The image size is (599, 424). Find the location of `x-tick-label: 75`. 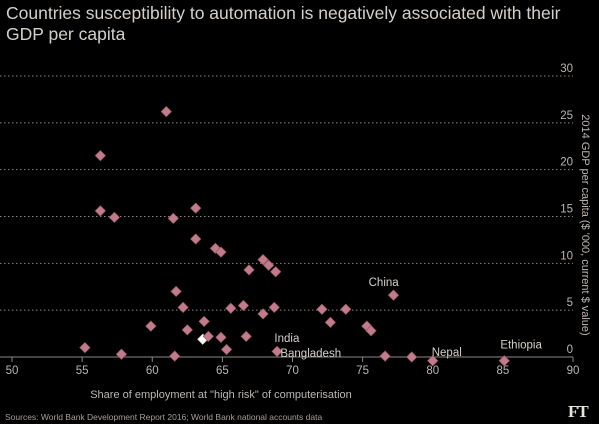

x-tick-label: 75 is located at coordinates (362, 371).